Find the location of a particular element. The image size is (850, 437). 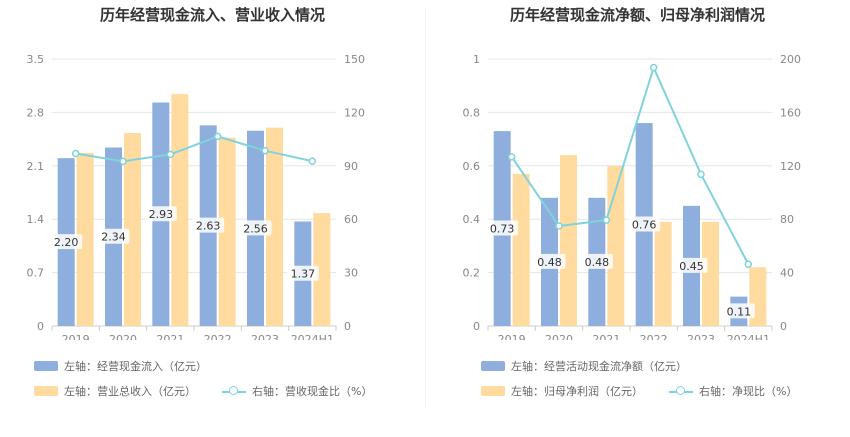

legend-label: 左轴：归母净利润（亿元） is located at coordinates (577, 391).